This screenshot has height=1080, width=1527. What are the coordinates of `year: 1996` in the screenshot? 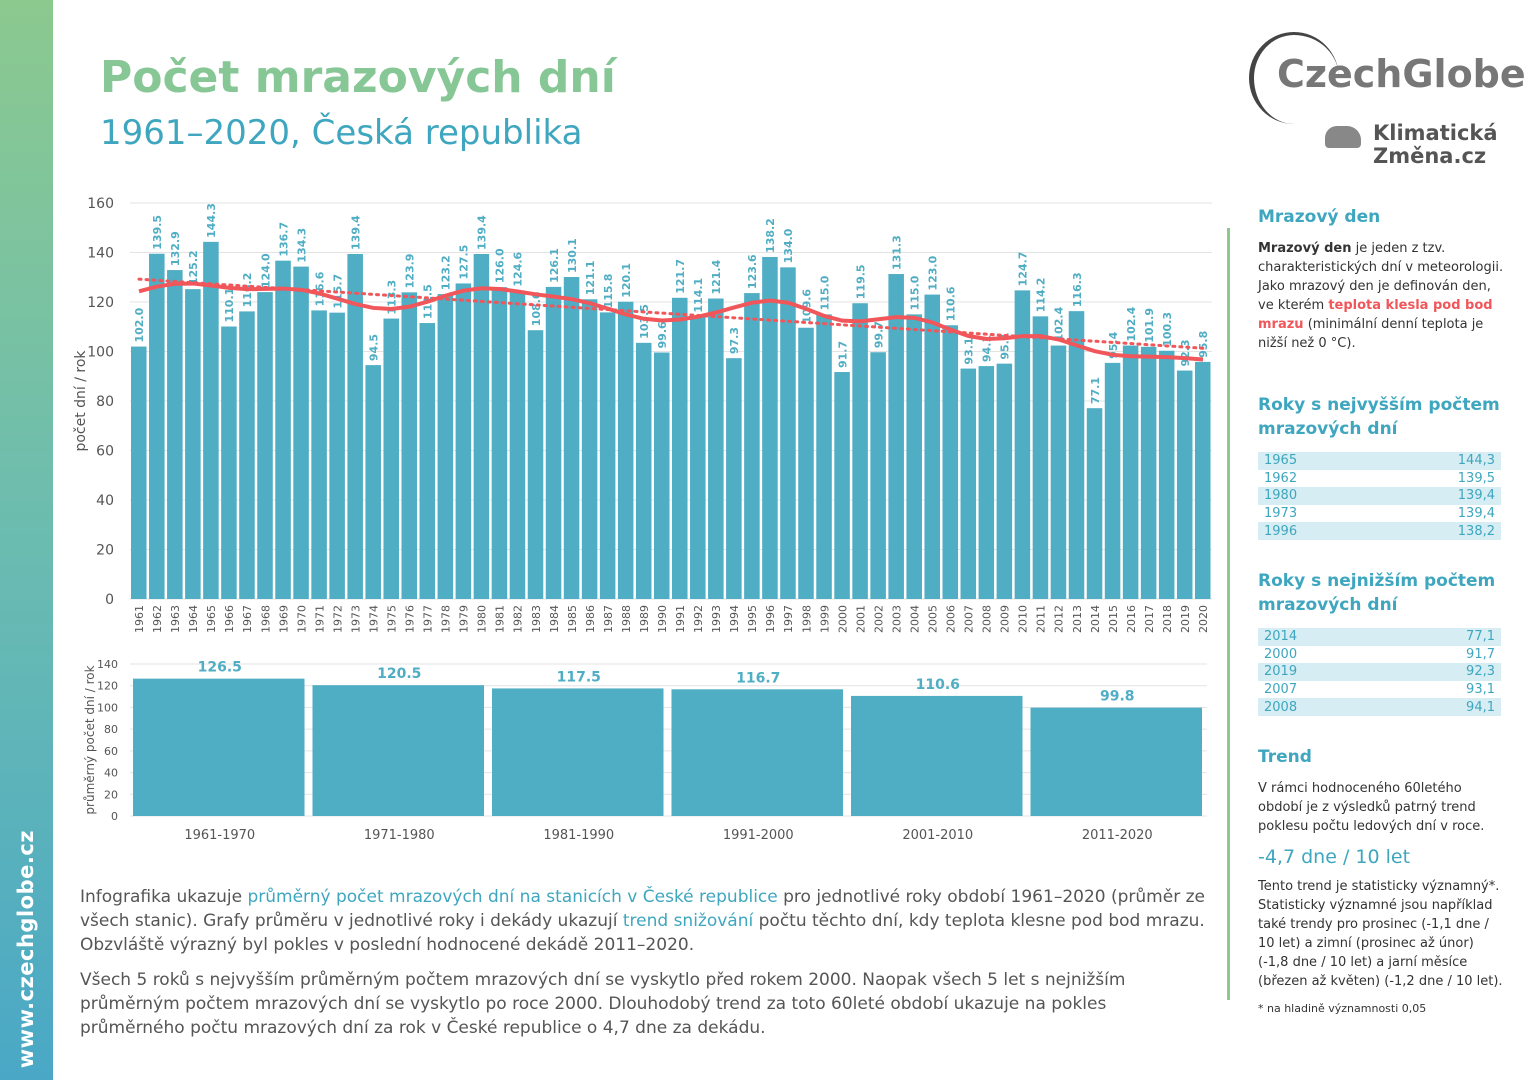 It's located at (1281, 531).